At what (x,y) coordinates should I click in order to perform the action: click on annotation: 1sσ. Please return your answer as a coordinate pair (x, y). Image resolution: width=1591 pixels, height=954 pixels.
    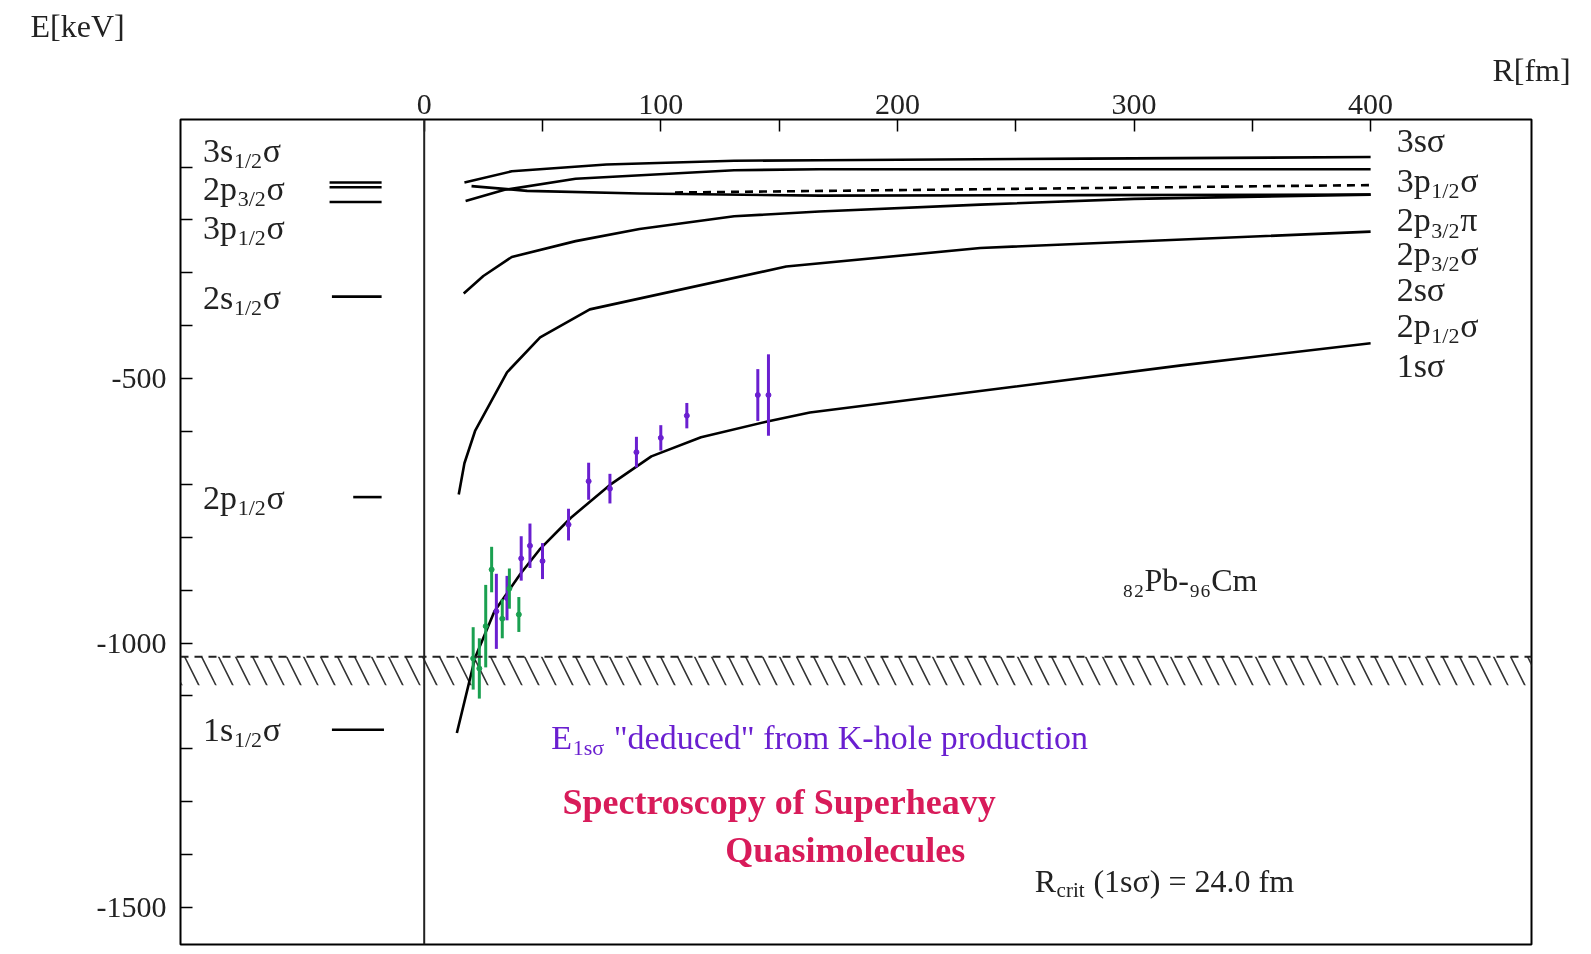
    Looking at the image, I should click on (1421, 365).